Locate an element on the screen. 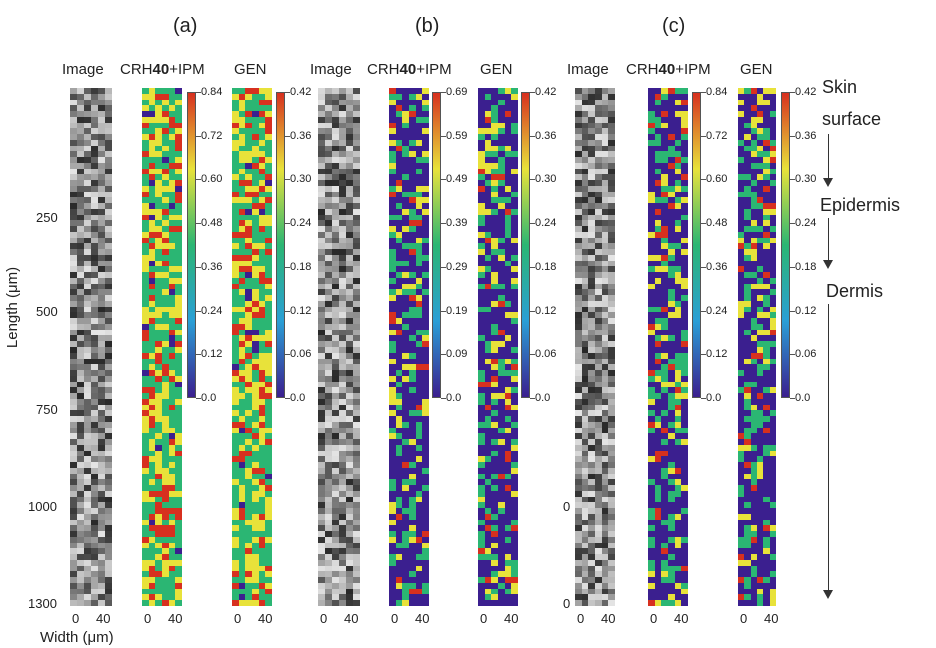 The width and height of the screenshot is (936, 648). colorbar-tick-label: 0.12 is located at coordinates (301, 310).